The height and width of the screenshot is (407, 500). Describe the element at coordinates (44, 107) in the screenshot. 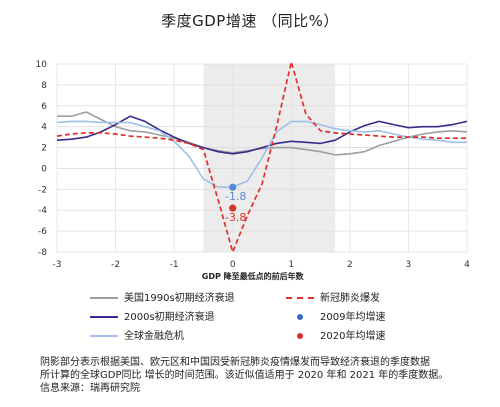

I see `y-tick-label: 6` at that location.